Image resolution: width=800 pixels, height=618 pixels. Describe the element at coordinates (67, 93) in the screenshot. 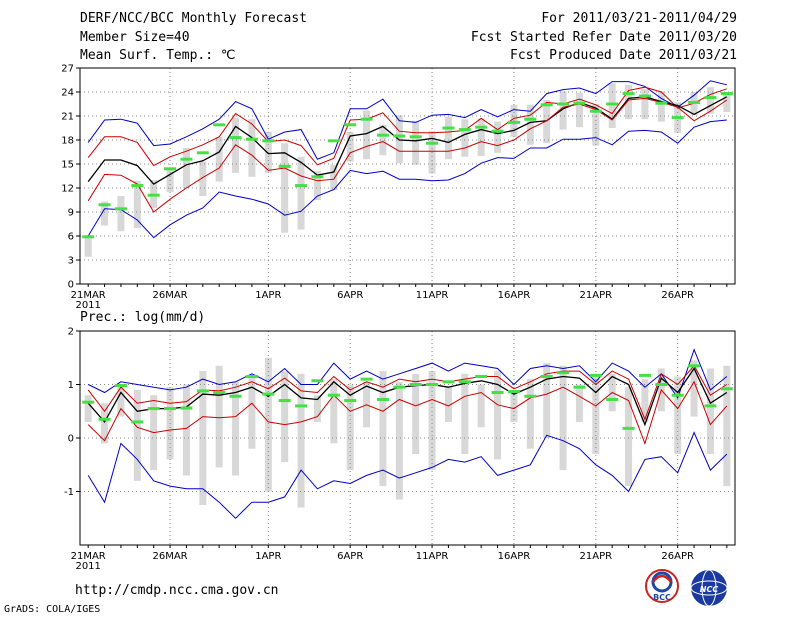

I see `temp-ytick-label: 24` at that location.